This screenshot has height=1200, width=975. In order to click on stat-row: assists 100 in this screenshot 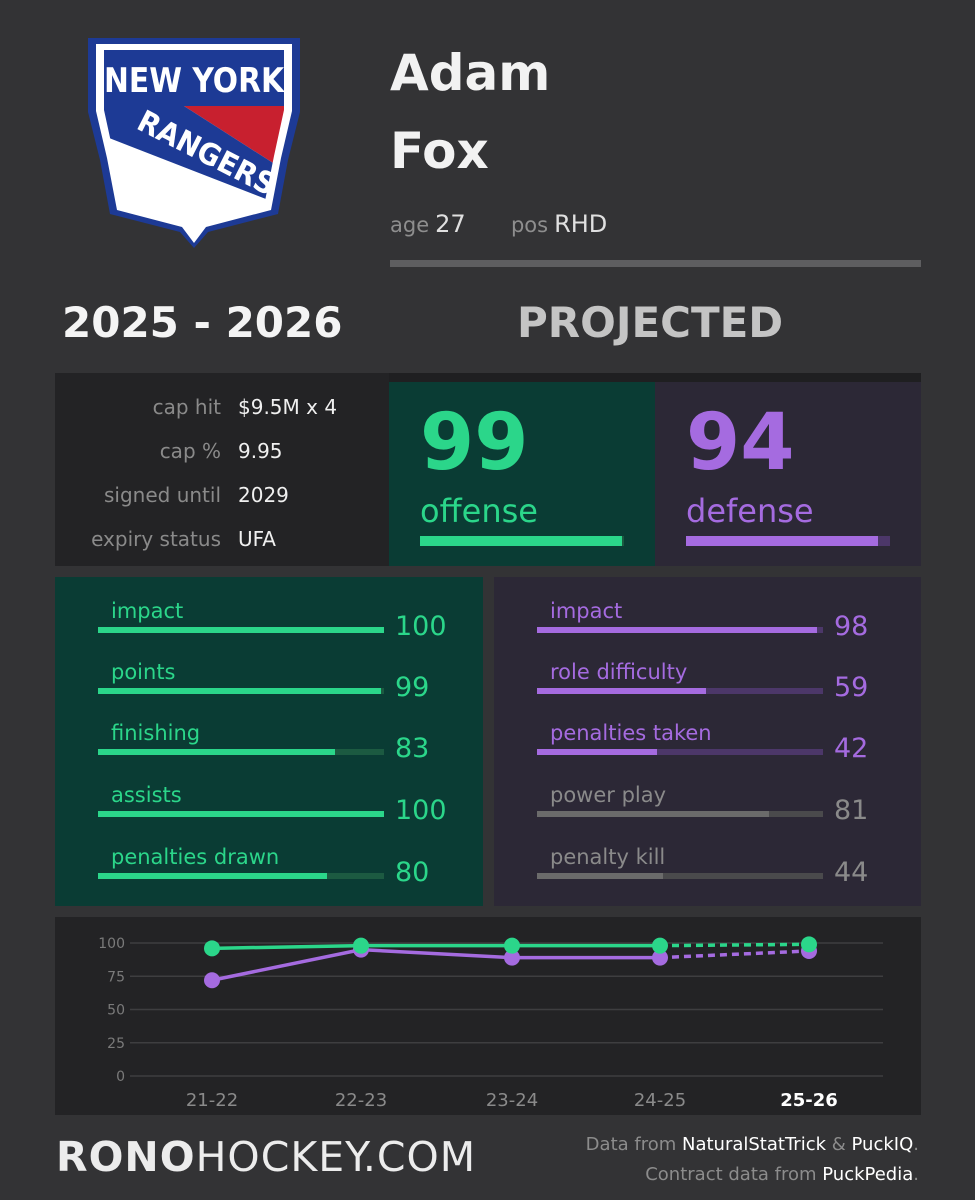, I will do `click(269, 815)`.